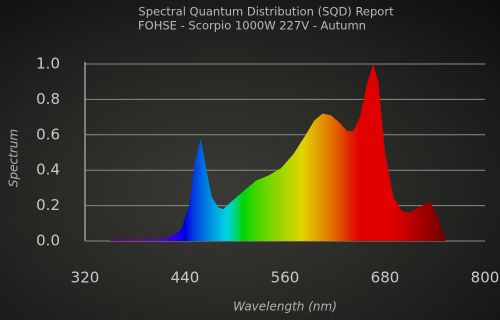 Image resolution: width=500 pixels, height=320 pixels. What do you see at coordinates (48, 170) in the screenshot?
I see `y-tick-label: 0.4` at bounding box center [48, 170].